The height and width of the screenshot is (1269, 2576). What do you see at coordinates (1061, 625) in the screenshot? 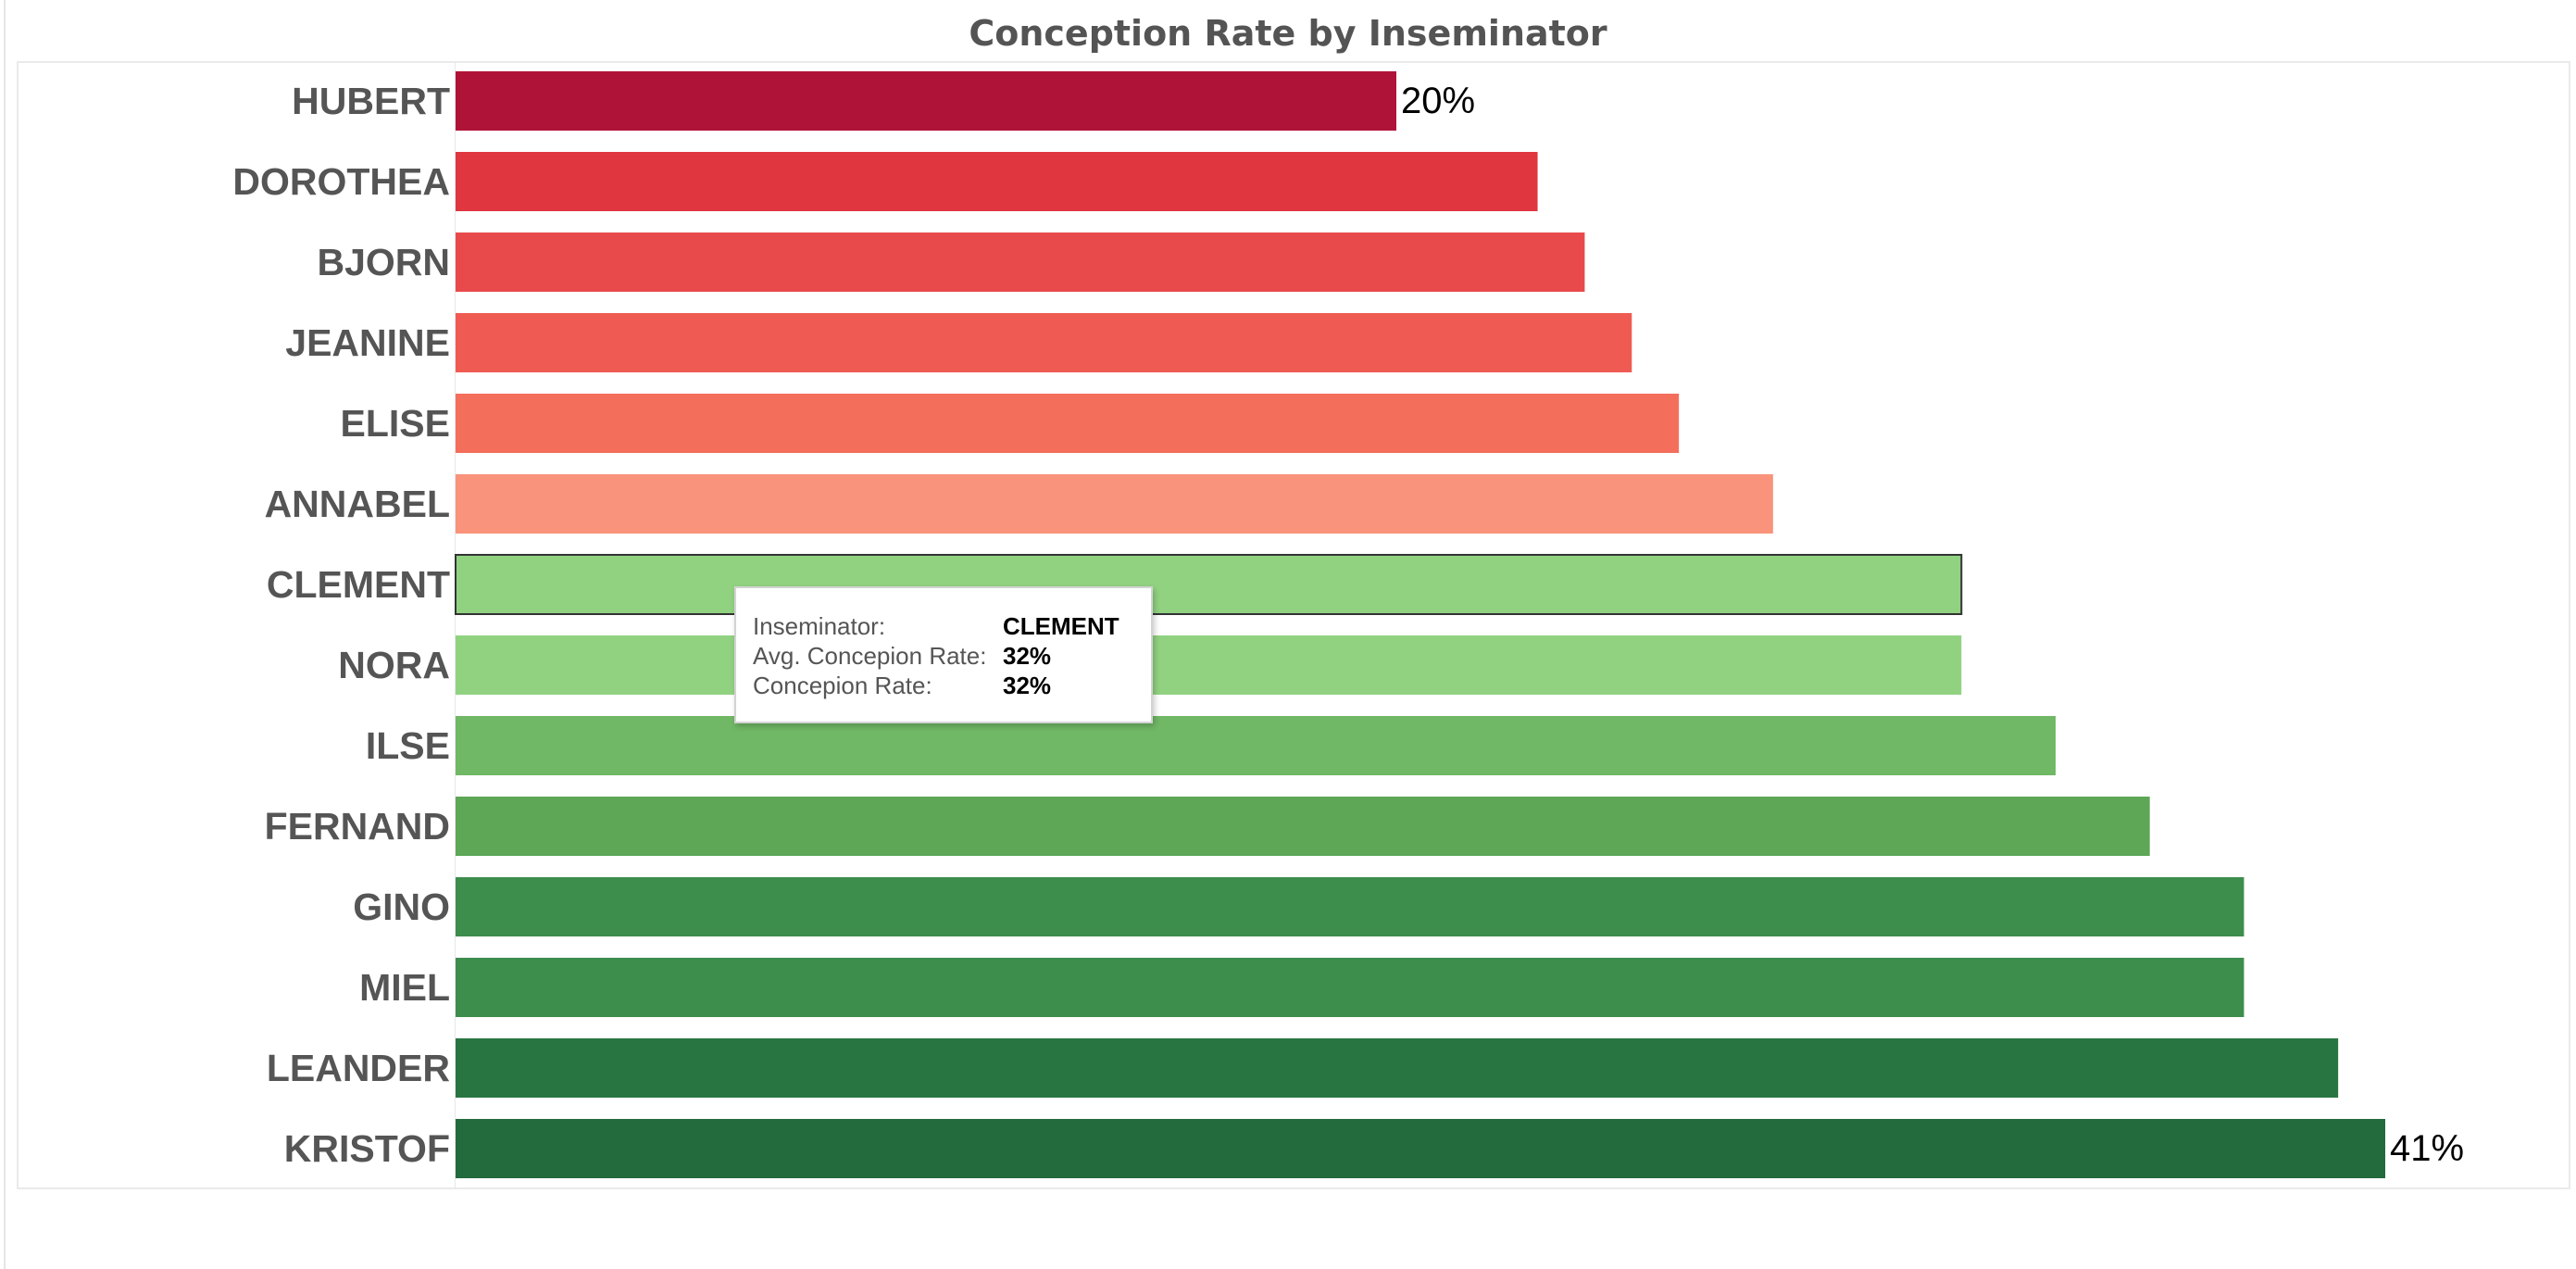
I see `tooltip-value: CLEMENT` at bounding box center [1061, 625].